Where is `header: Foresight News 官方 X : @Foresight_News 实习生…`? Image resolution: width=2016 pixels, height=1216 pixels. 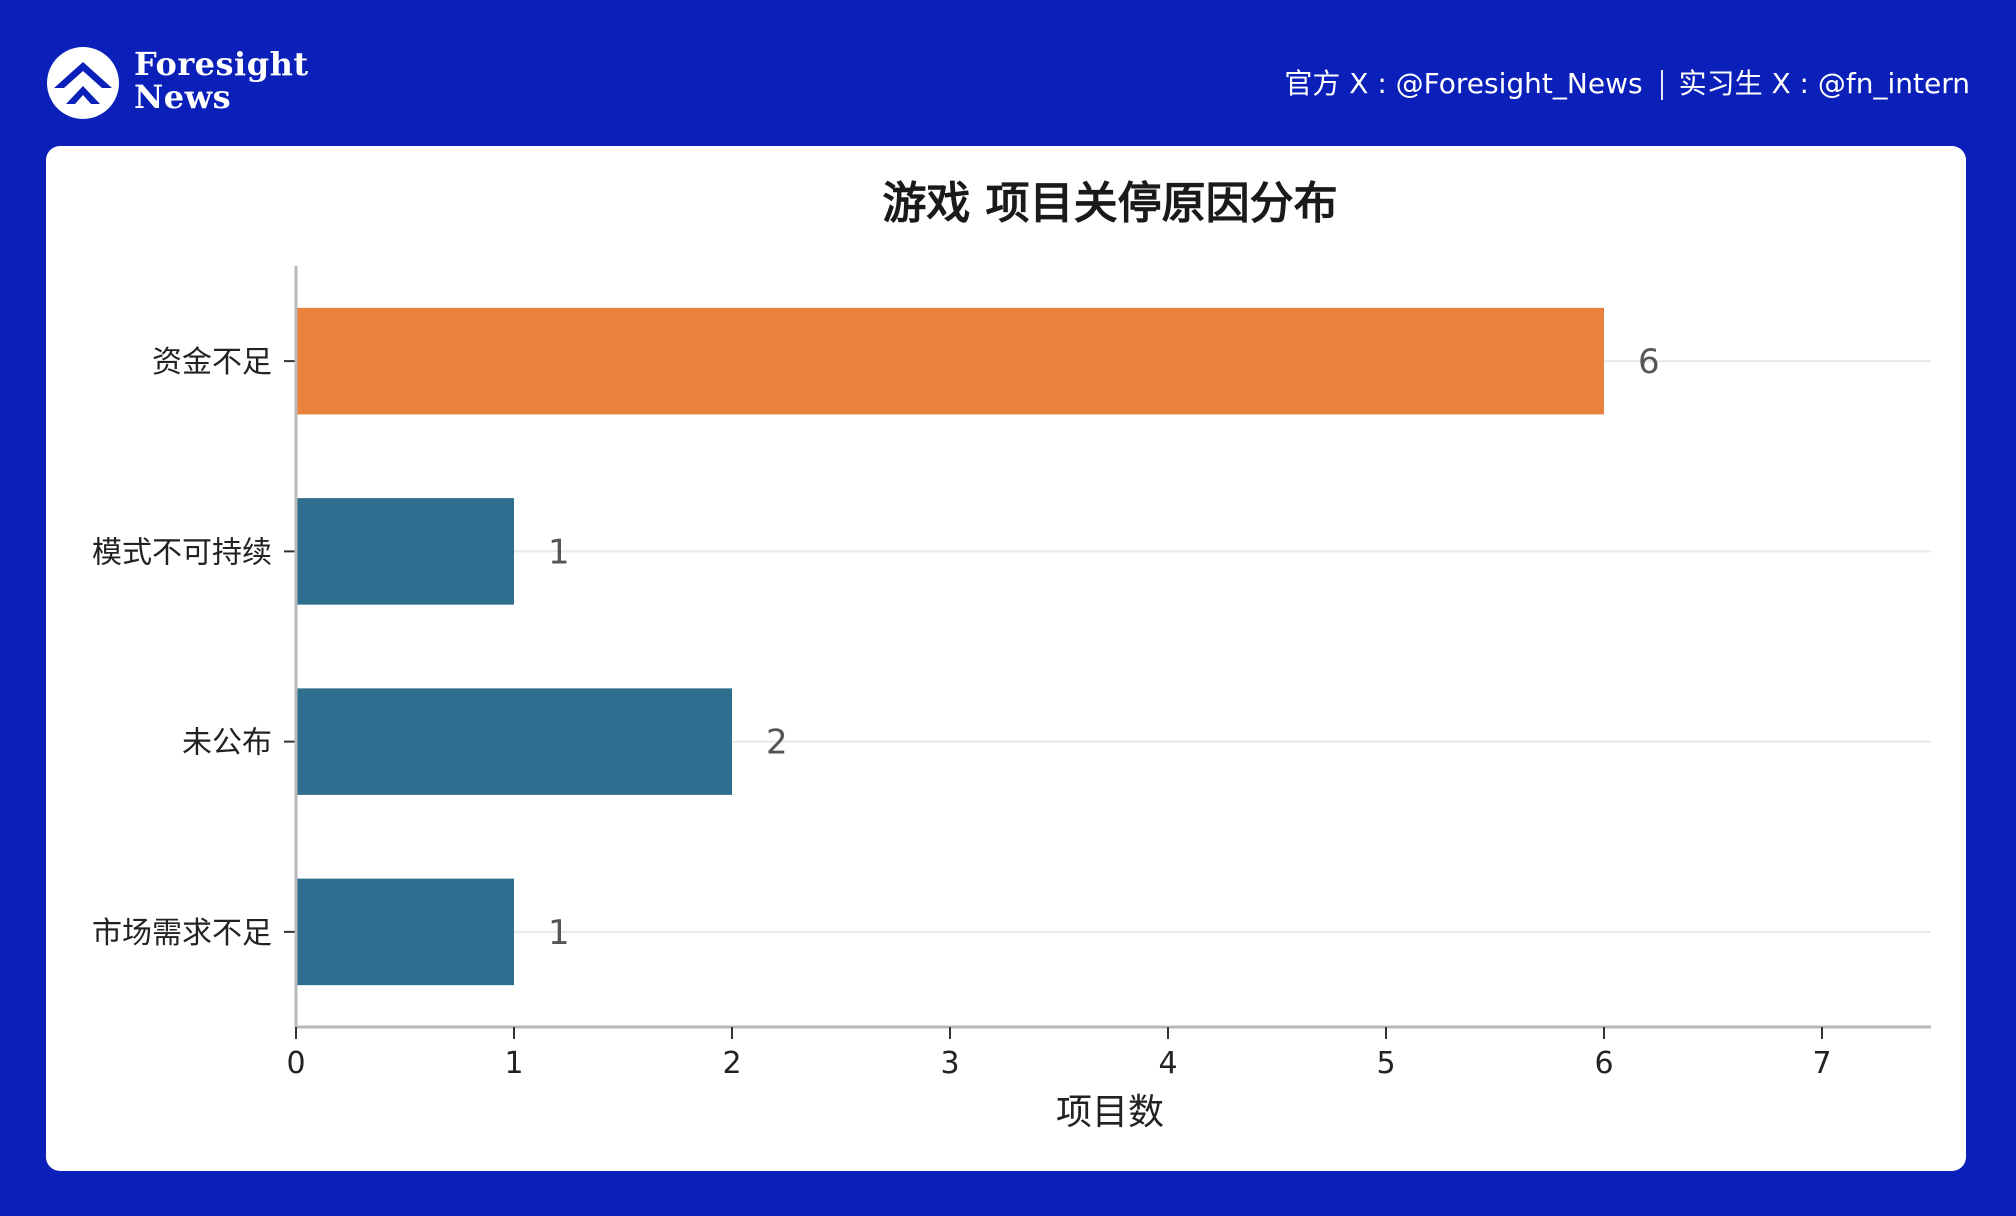 header: Foresight News 官方 X : @Foresight_News 实习生… is located at coordinates (1008, 73).